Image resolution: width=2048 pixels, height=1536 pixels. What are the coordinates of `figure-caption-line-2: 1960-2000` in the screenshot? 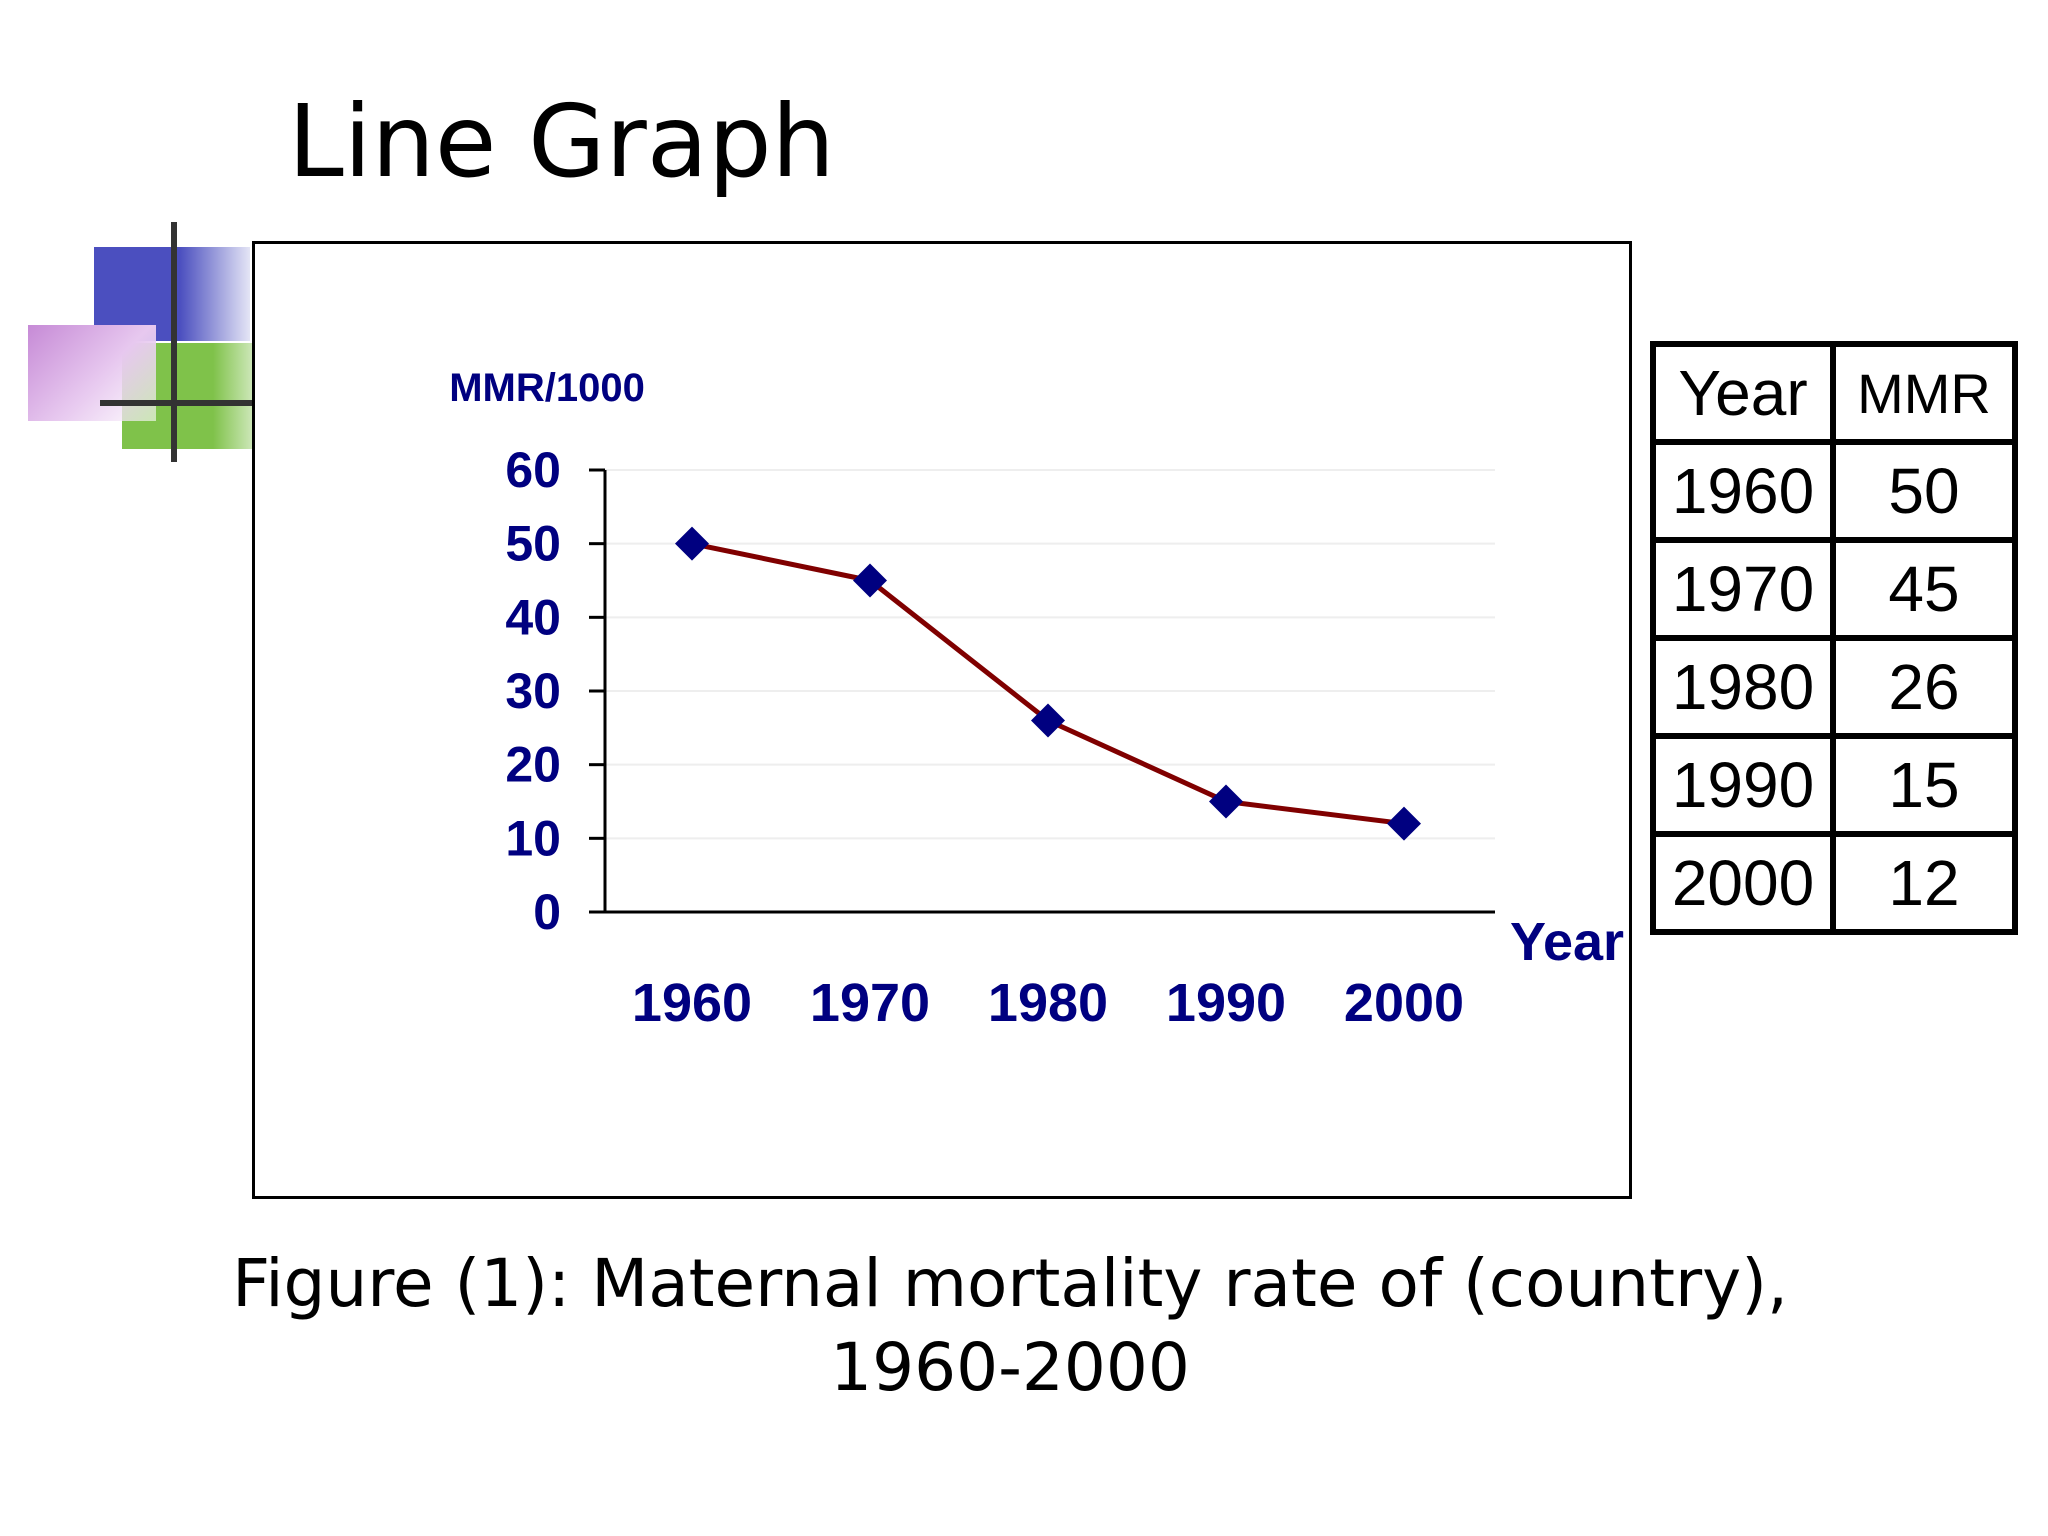 It's located at (1010, 1367).